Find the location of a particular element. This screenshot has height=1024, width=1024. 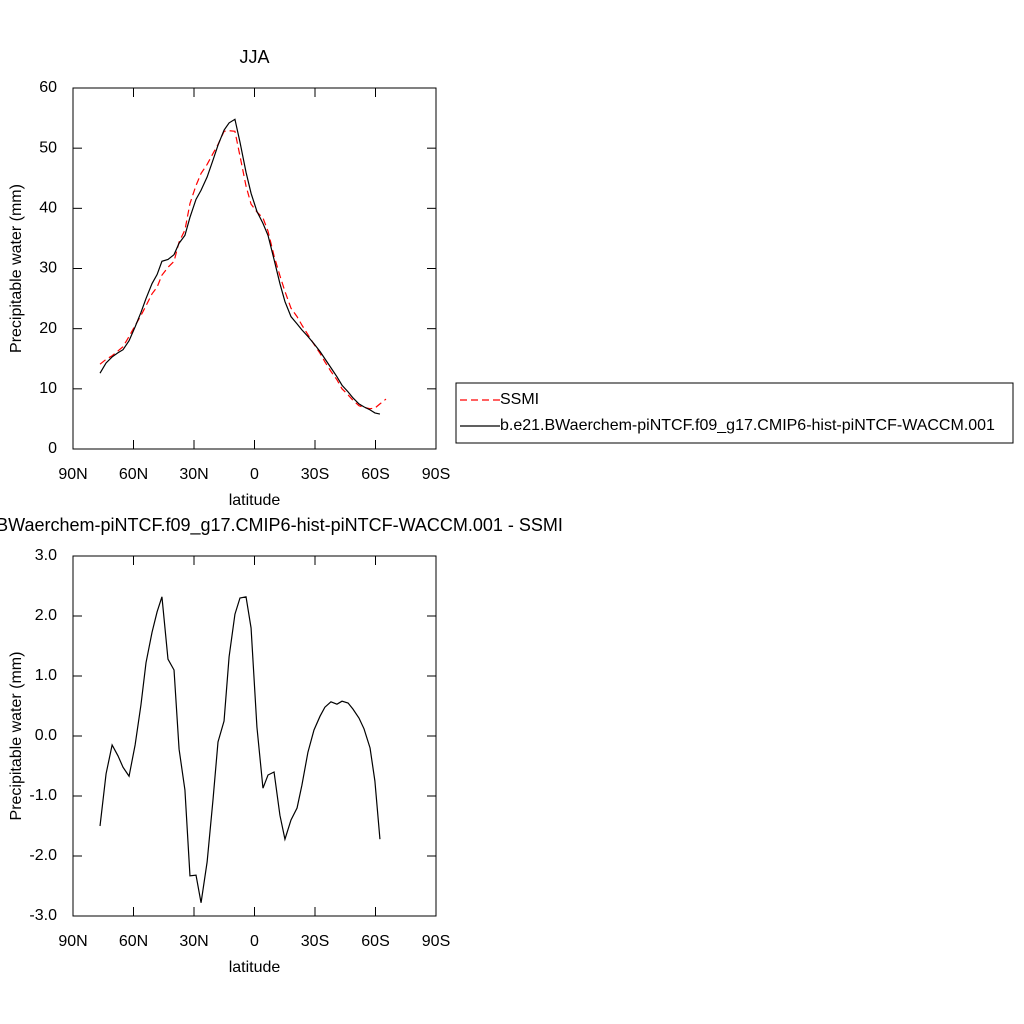

y-tick-label: -1.0 is located at coordinates (43, 795).